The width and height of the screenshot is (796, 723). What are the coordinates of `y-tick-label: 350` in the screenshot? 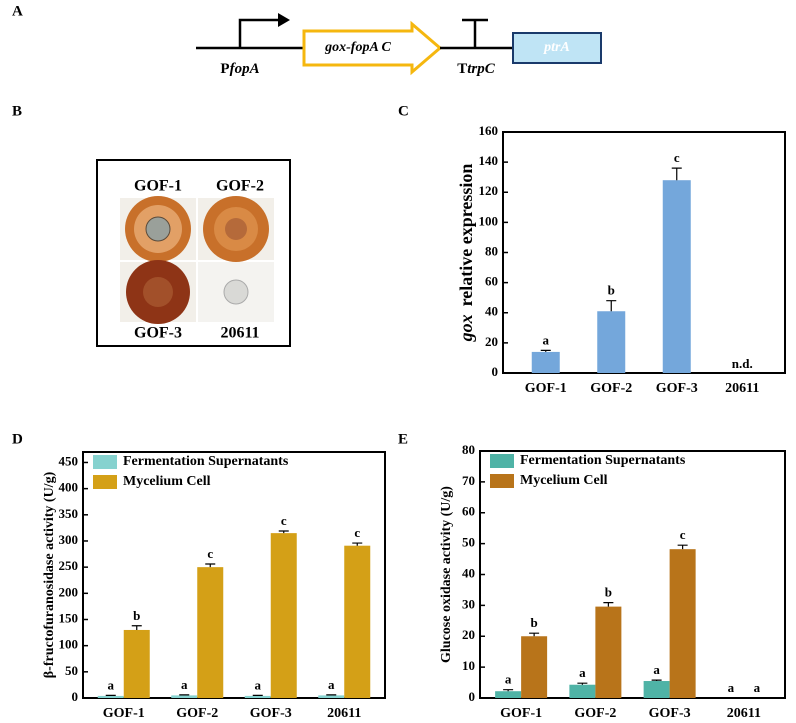 It's located at (69, 513).